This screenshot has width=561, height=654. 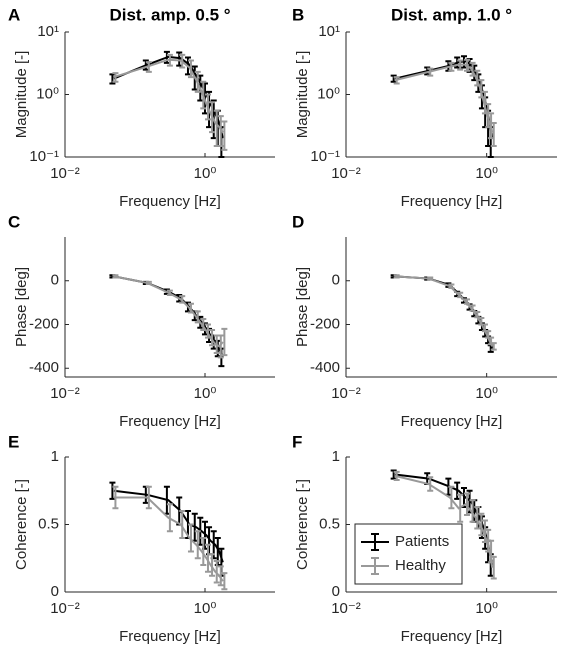 I want to click on y-tick-label: 10⁰, so click(x=328, y=93).